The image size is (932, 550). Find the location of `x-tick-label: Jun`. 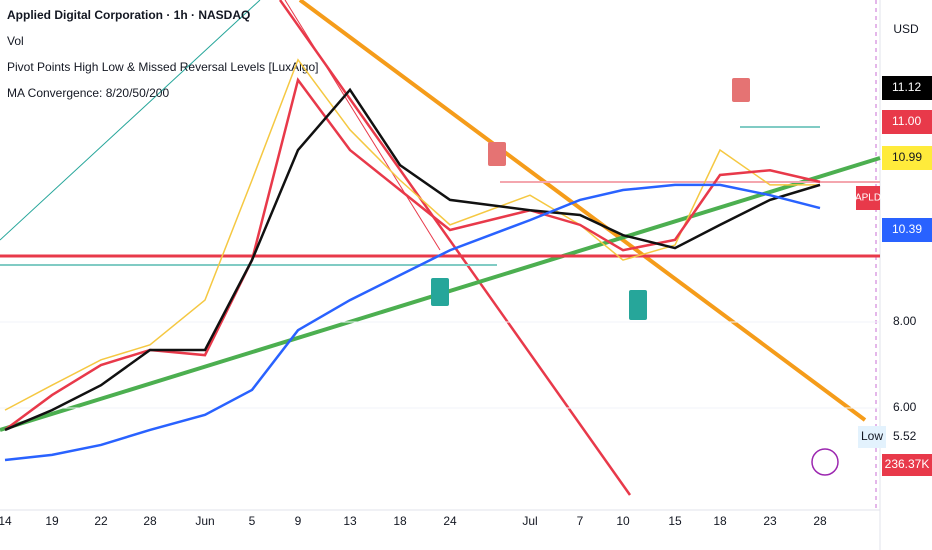

x-tick-label: Jun is located at coordinates (204, 521).